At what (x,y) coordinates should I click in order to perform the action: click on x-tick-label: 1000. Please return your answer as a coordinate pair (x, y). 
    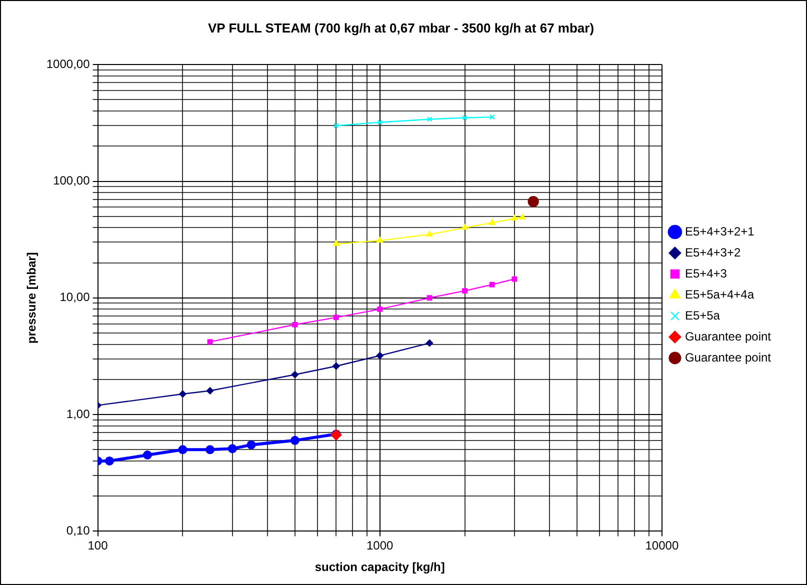
    Looking at the image, I should click on (380, 545).